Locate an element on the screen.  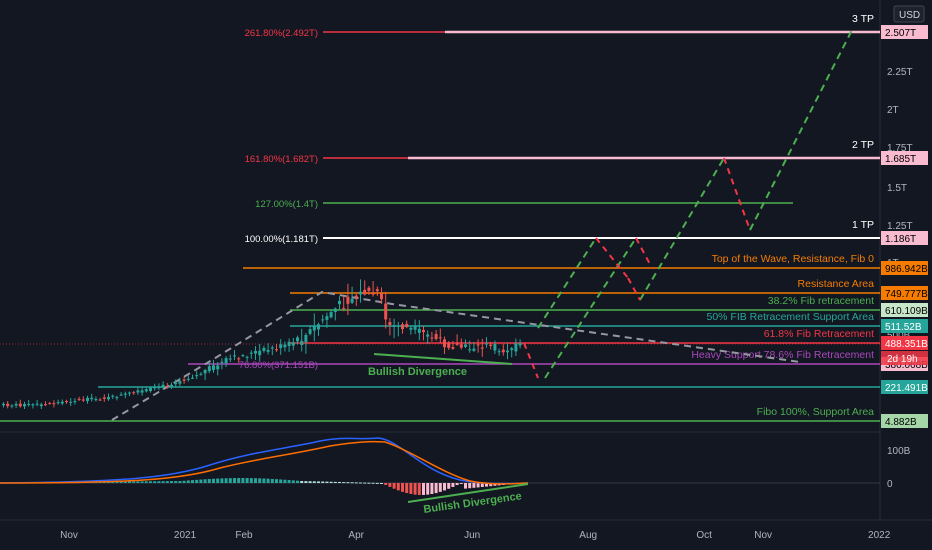
price-divergence-line is located at coordinates (443, 359).